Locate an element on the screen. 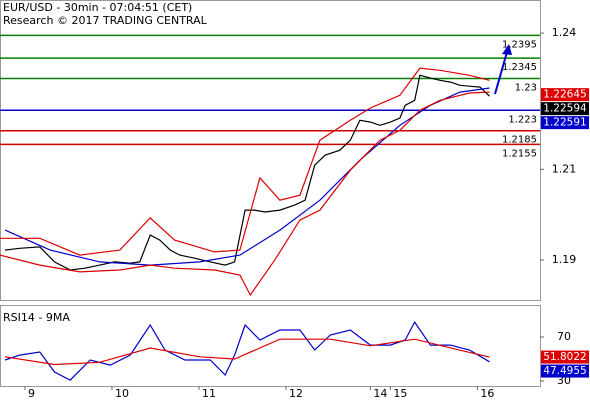 The image size is (590, 400). x-tick-label: 15 is located at coordinates (400, 393).